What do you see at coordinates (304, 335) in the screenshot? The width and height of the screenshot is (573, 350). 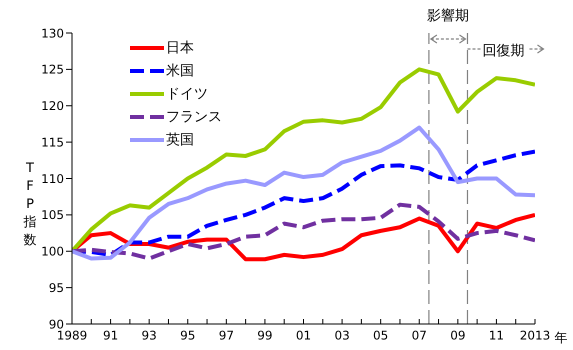 I see `x-tick-label: 01` at bounding box center [304, 335].